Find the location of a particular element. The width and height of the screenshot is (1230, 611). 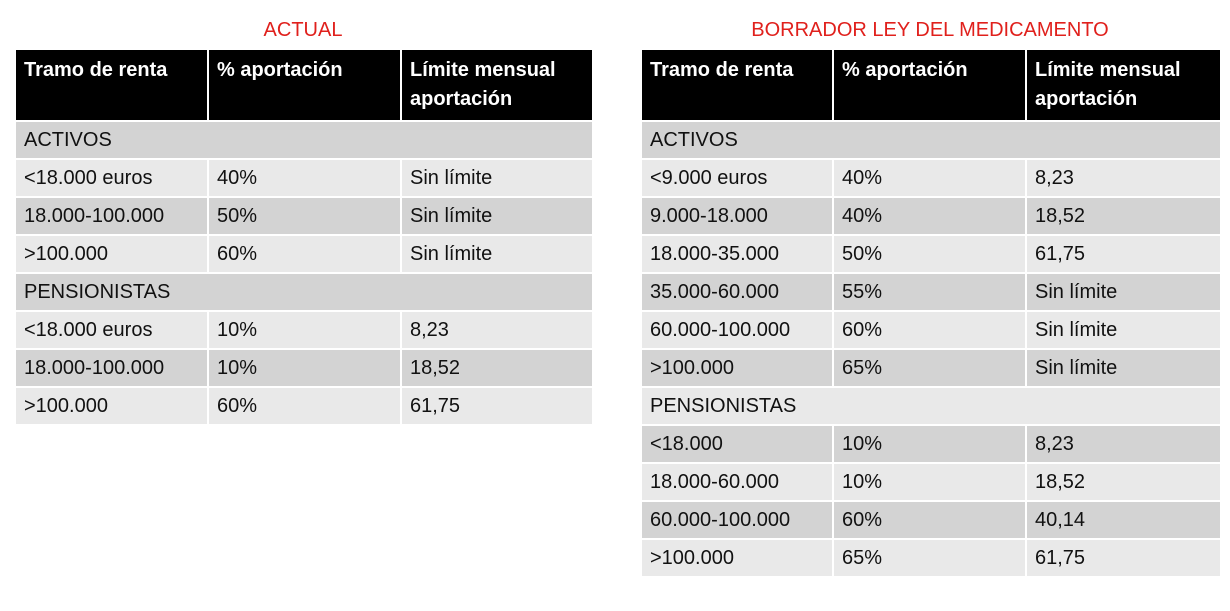

row: <18.000 10% 8,23 is located at coordinates (931, 444).